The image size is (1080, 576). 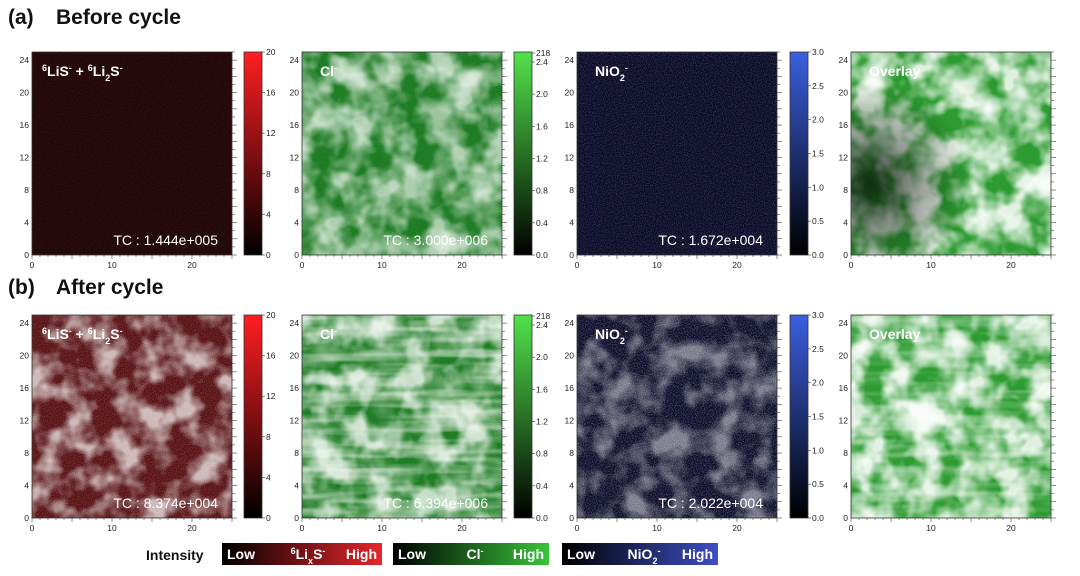 I want to click on colorbar-tick-label: 0, so click(x=268, y=255).